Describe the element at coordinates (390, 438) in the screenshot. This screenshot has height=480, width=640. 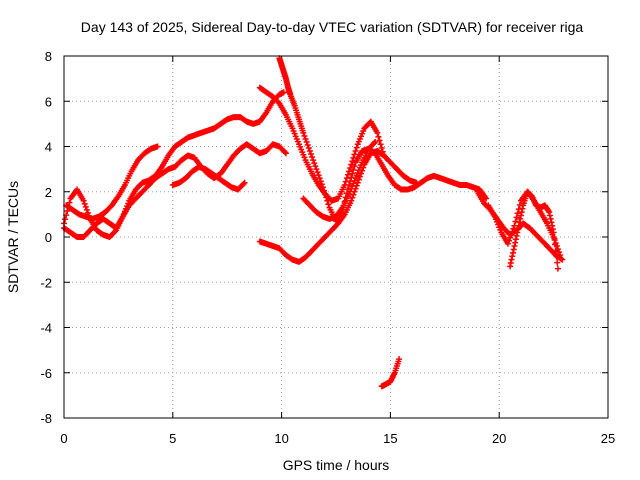
I see `x-tick-label: 15` at that location.